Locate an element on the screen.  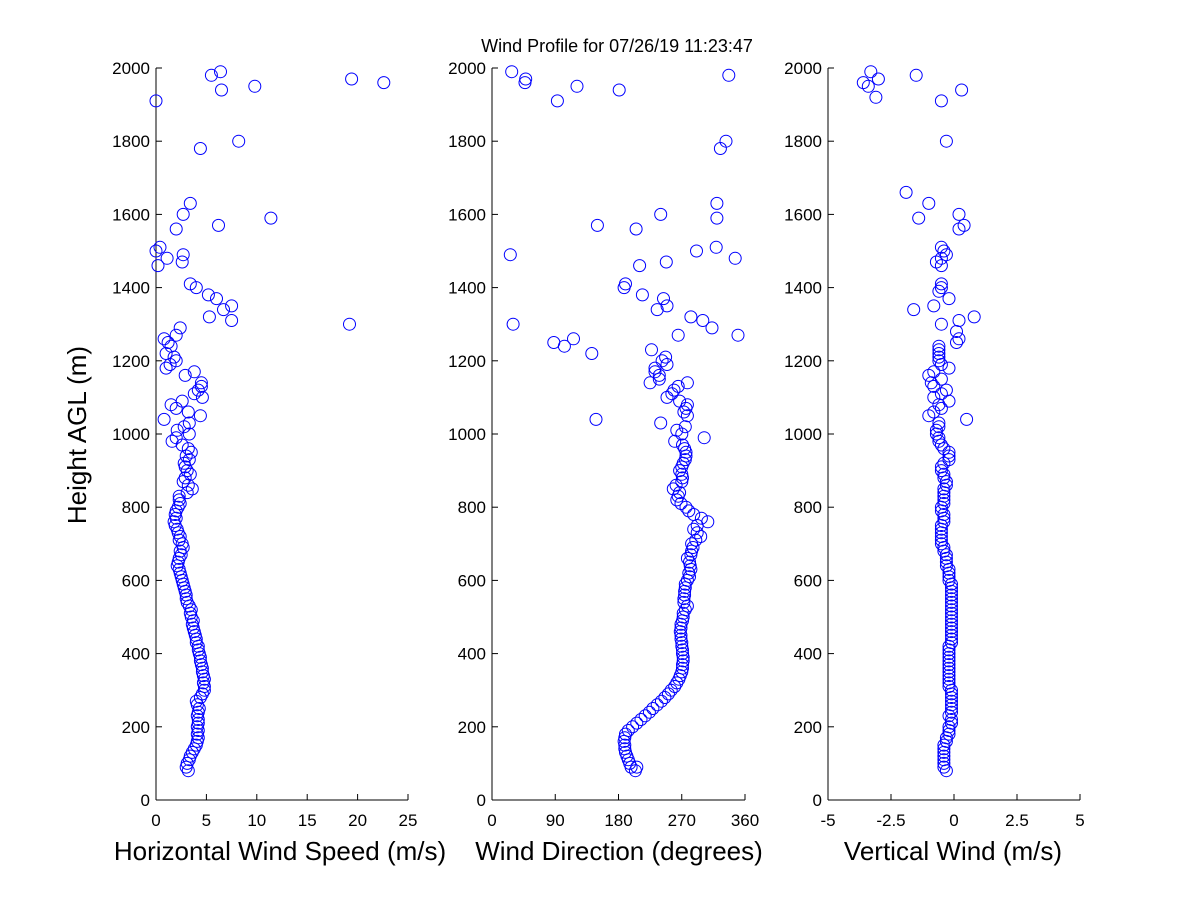
direction-y-tick-label: 1200 is located at coordinates (467, 361).